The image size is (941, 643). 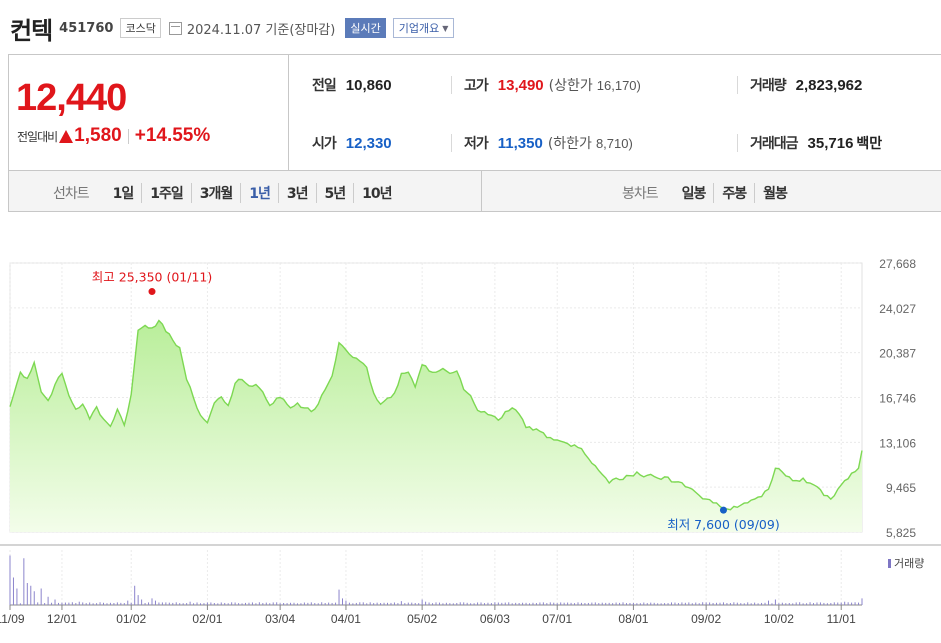 What do you see at coordinates (889, 563) in the screenshot?
I see `volume-legend-swatch` at bounding box center [889, 563].